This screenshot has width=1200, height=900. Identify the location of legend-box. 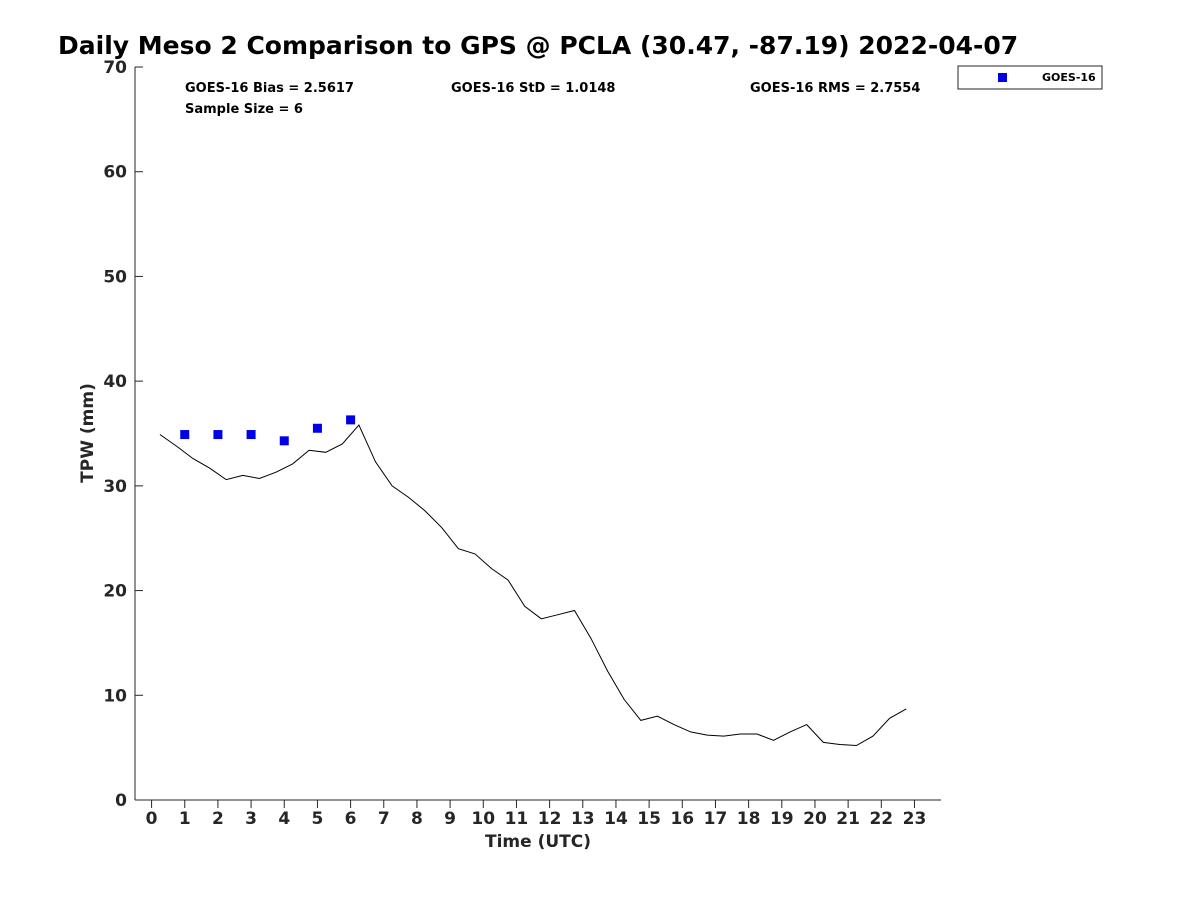
(1030, 77).